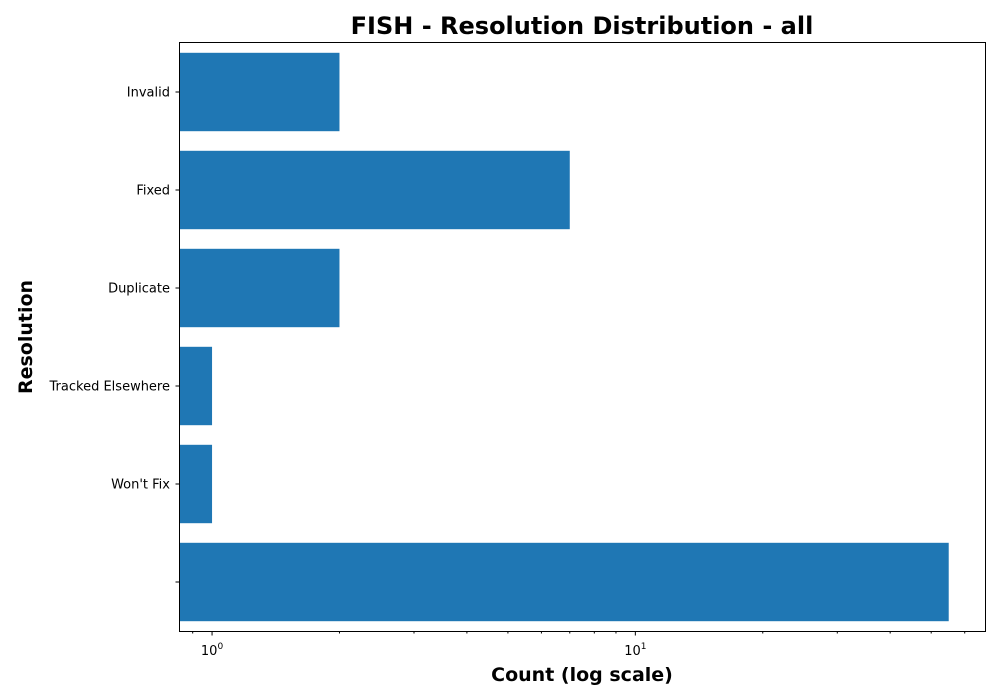 The height and width of the screenshot is (700, 1000). I want to click on chart-title: FISH - Resolution Distribution - all, so click(582, 26).